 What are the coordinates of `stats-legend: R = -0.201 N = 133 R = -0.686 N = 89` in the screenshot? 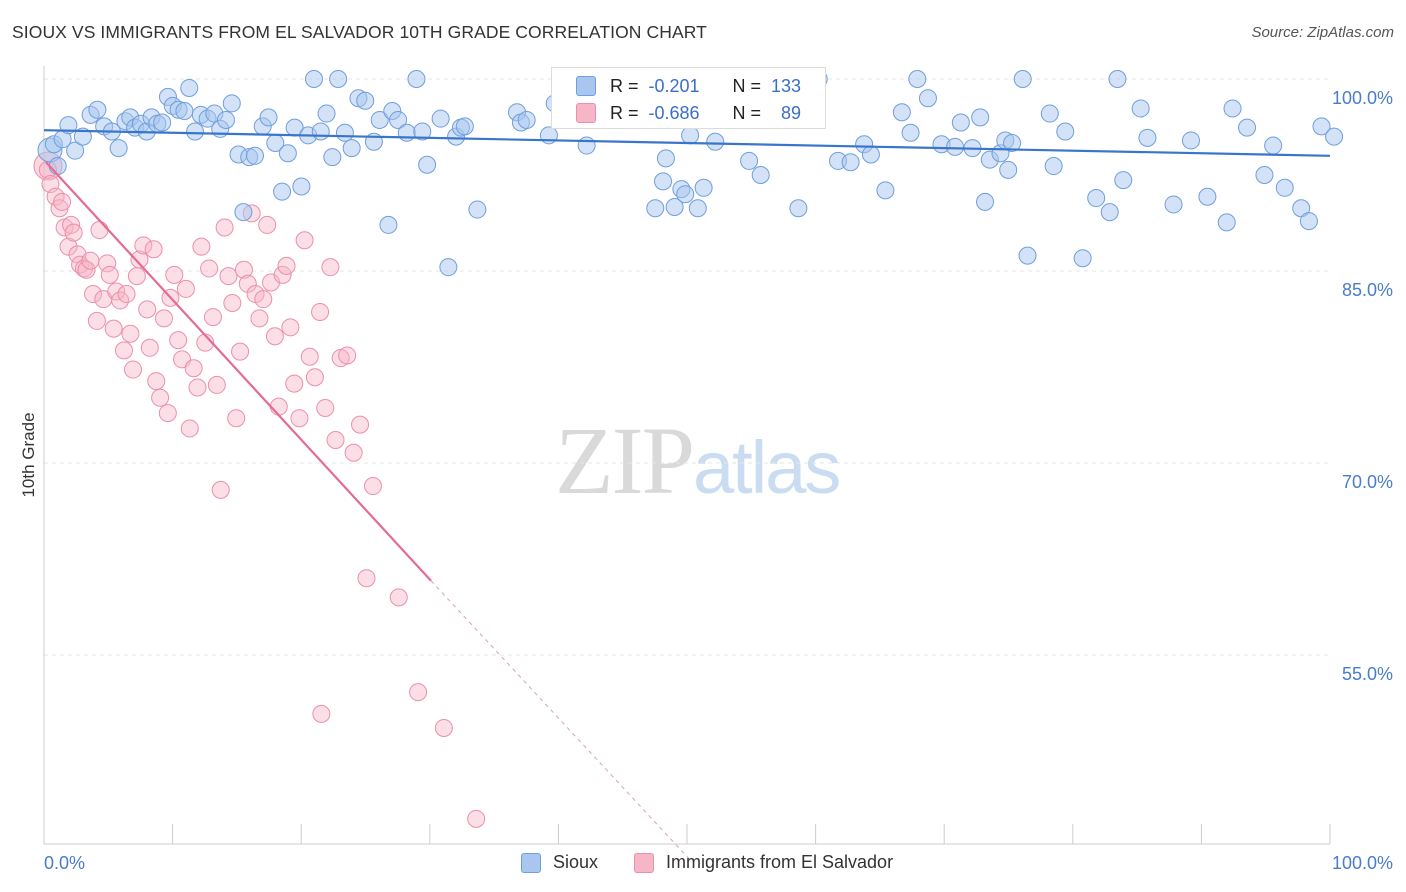 It's located at (688, 98).